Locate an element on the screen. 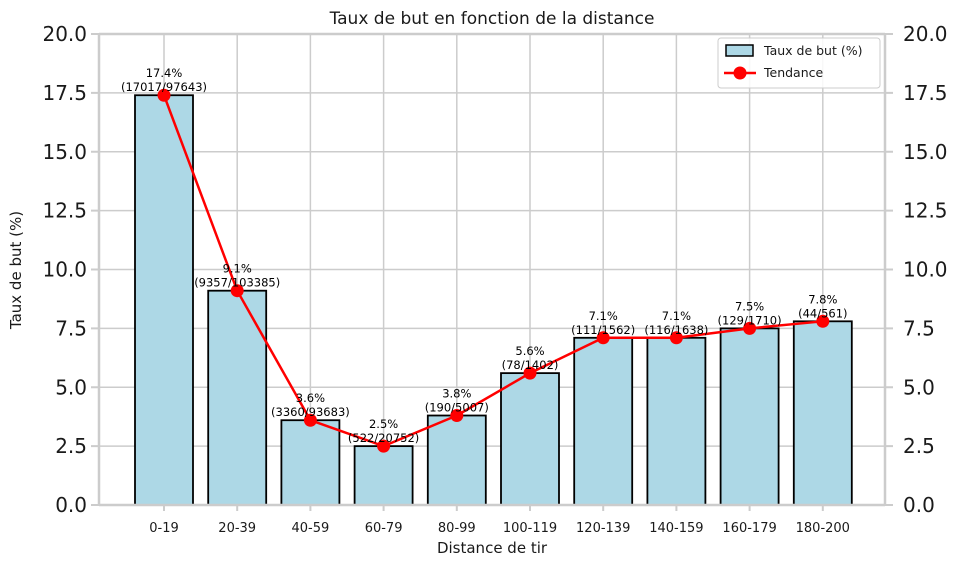 The image size is (966, 566). right-tick-label: 20.0 is located at coordinates (925, 34).